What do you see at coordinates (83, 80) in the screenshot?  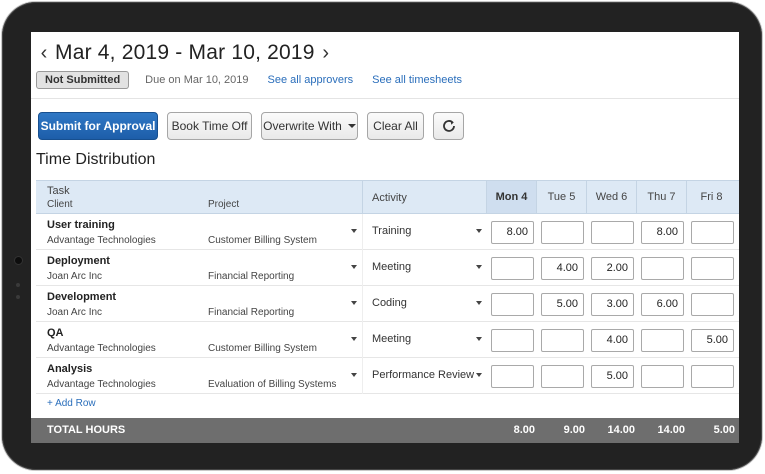 I see `status-badge: Not Submitted` at bounding box center [83, 80].